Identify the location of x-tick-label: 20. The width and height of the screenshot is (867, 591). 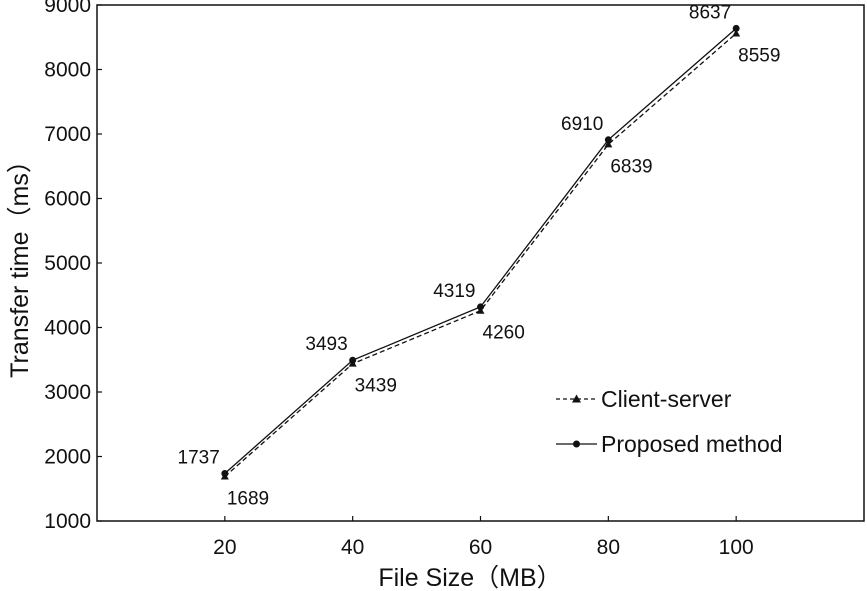
(224, 547).